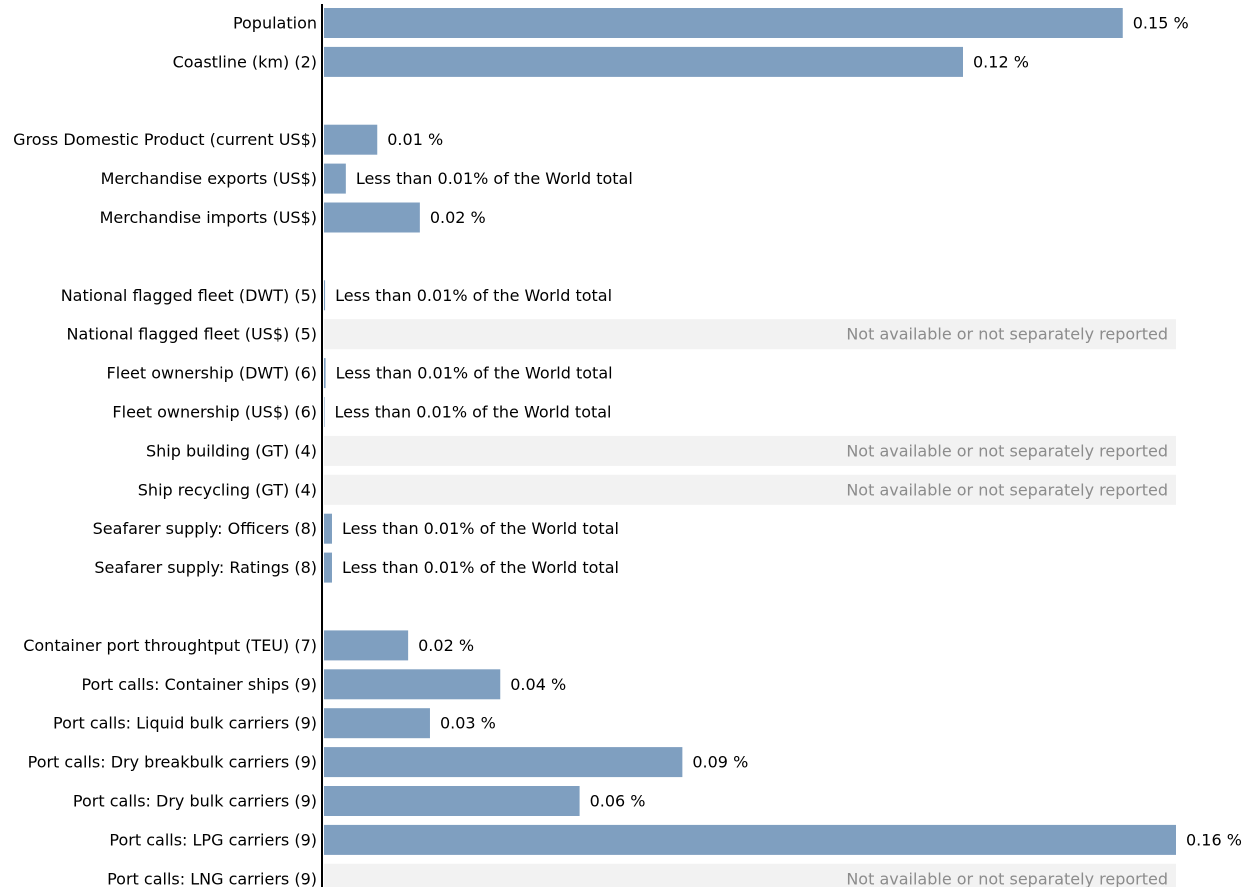 This screenshot has width=1254, height=887. Describe the element at coordinates (189, 295) in the screenshot. I see `category-label: National flagged fleet (DWT) (5)` at that location.